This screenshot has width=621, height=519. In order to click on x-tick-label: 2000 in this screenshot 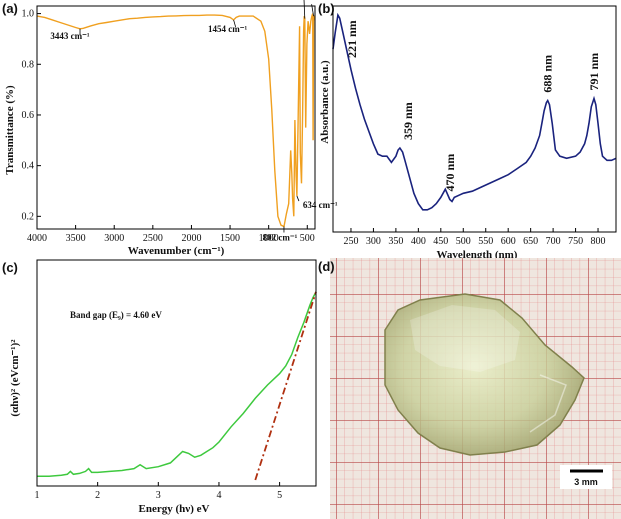, I will do `click(191, 238)`.